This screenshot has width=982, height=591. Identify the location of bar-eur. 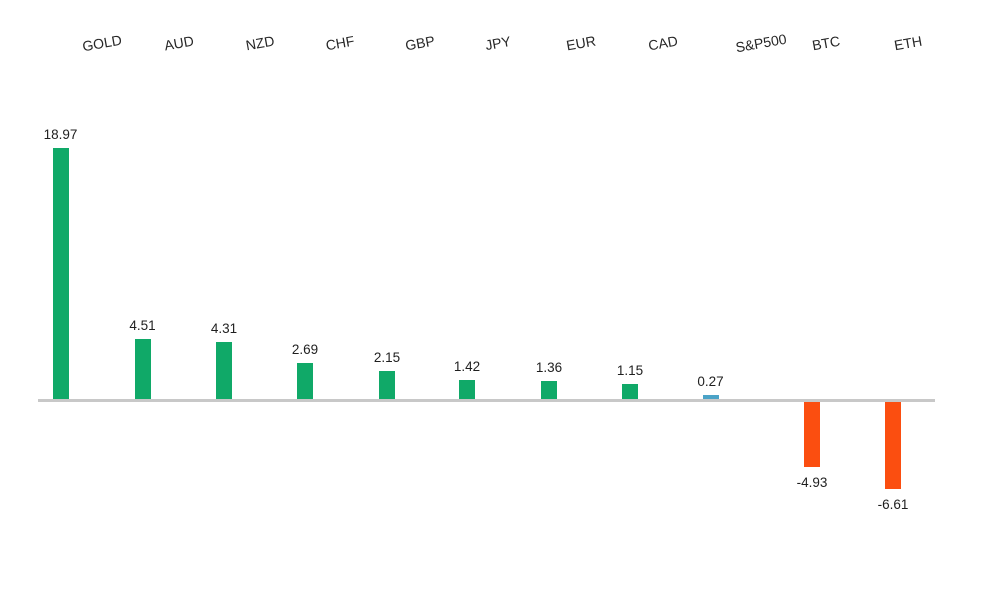
(549, 390).